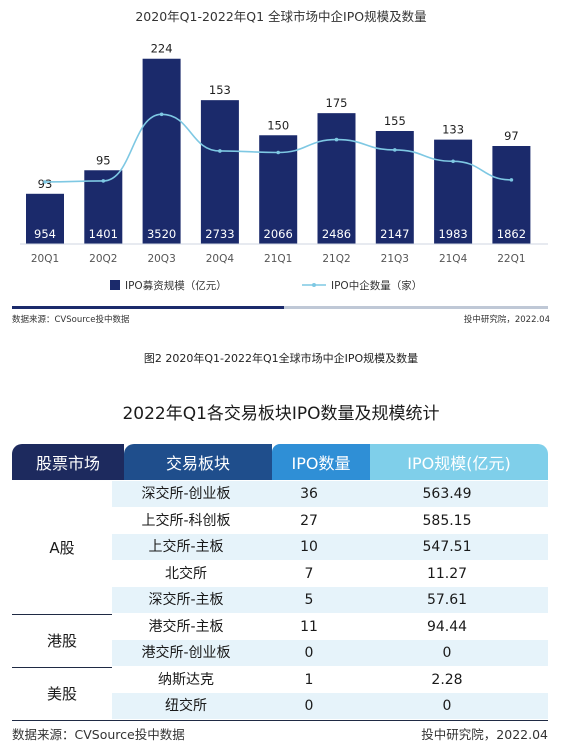  What do you see at coordinates (447, 573) in the screenshot?
I see `cell-size: 11.27` at bounding box center [447, 573].